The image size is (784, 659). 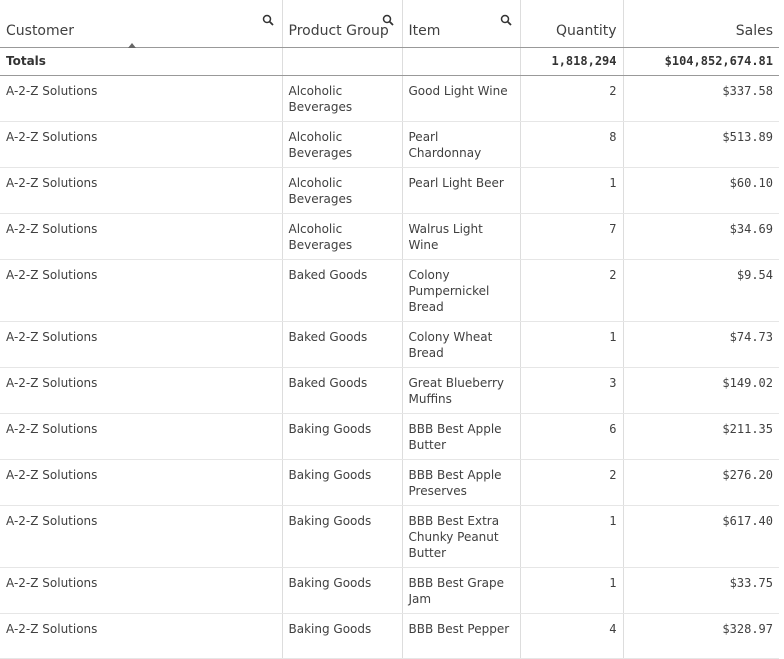 I want to click on cell-sales: $33.75, so click(x=701, y=590).